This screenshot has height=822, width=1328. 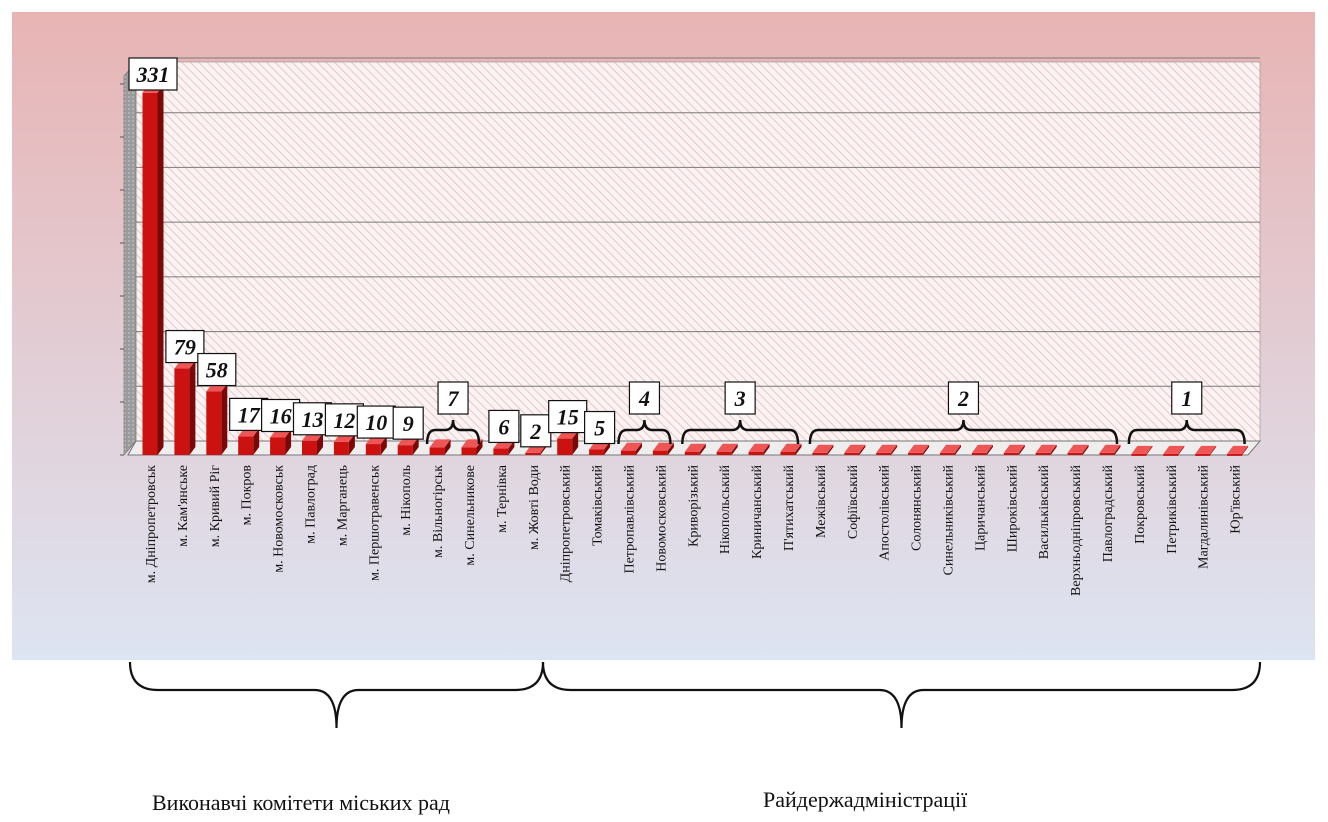 I want to click on value-label: 331, so click(x=153, y=74).